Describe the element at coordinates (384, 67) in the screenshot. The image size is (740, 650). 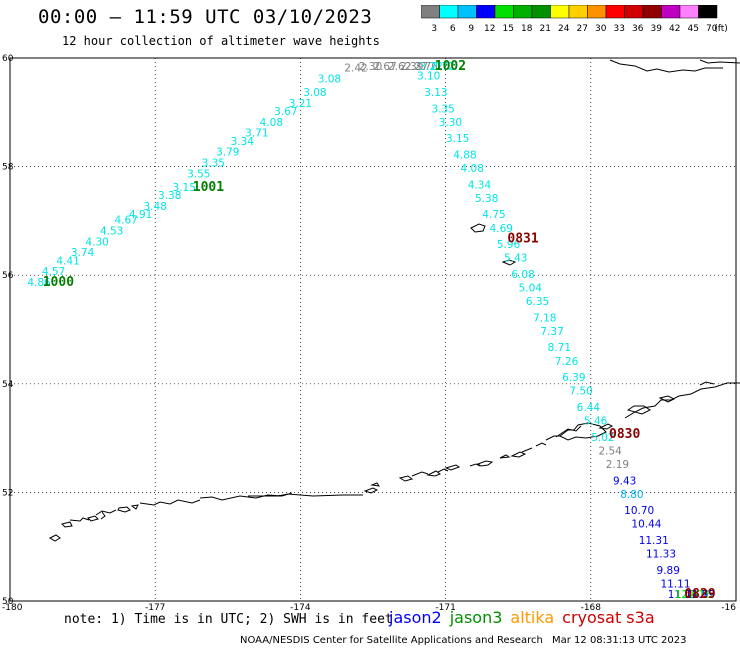
I see `swh-value: 2.67` at that location.